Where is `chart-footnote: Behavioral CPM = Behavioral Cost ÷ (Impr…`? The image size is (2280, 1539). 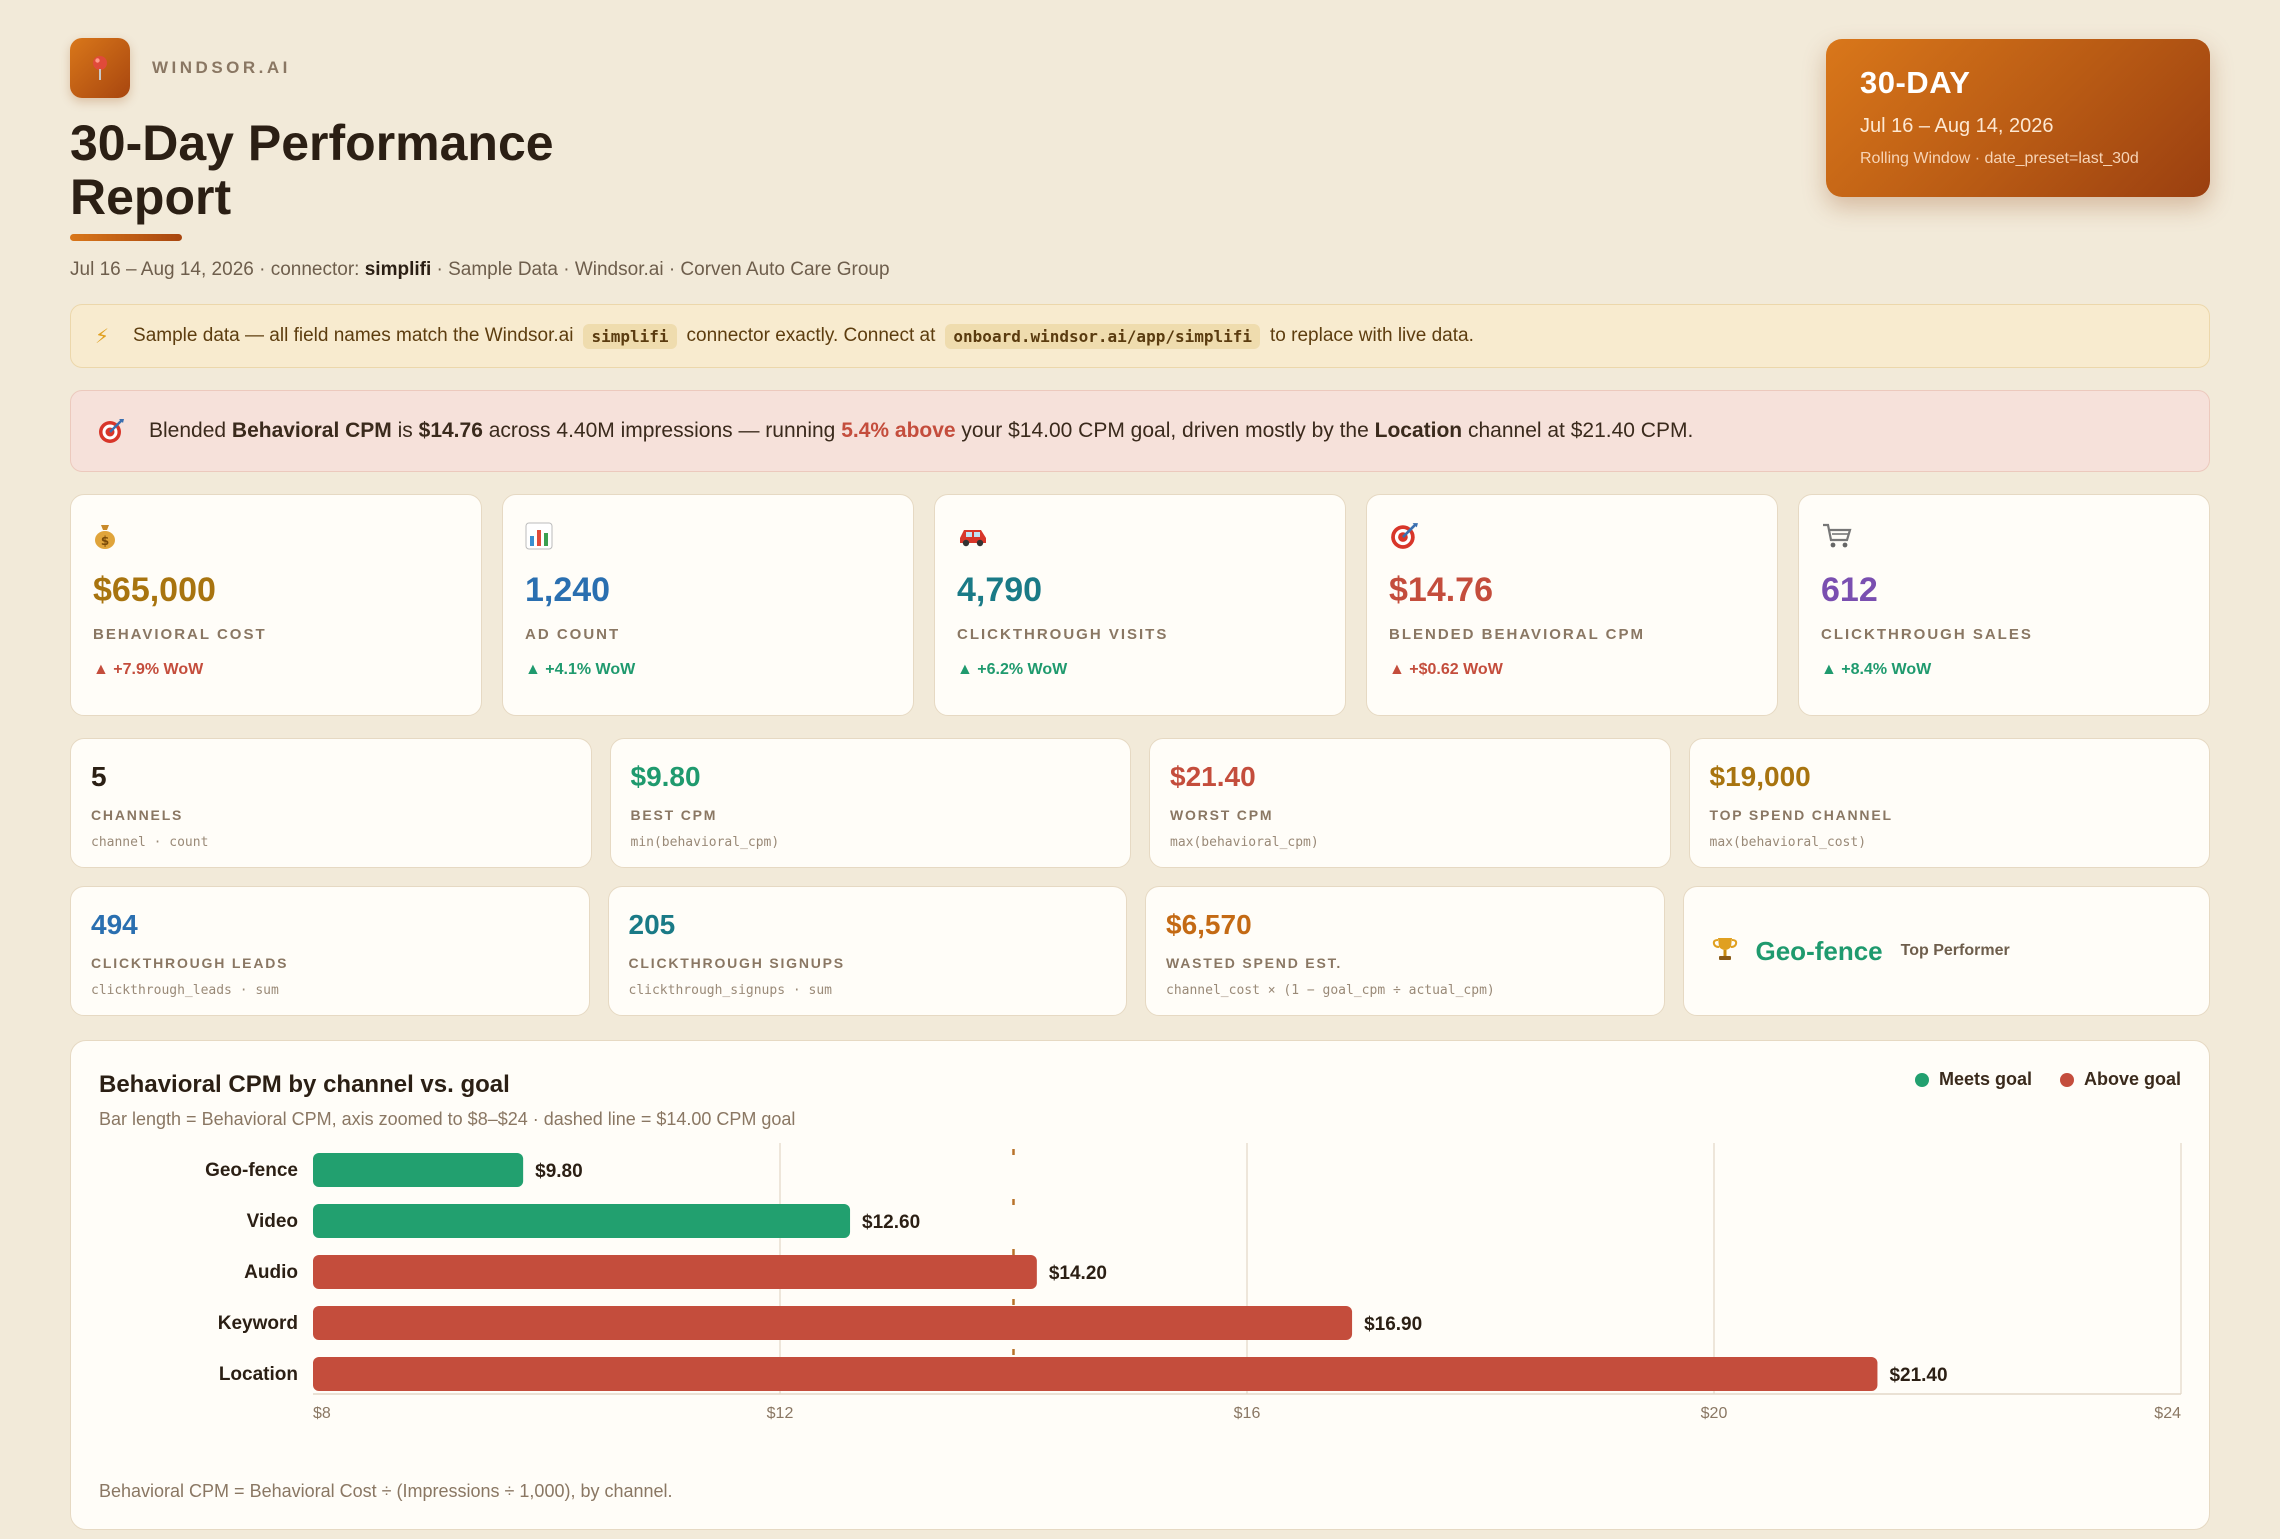
chart-footnote: Behavioral CPM = Behavioral Cost ÷ (Impr… is located at coordinates (386, 1491).